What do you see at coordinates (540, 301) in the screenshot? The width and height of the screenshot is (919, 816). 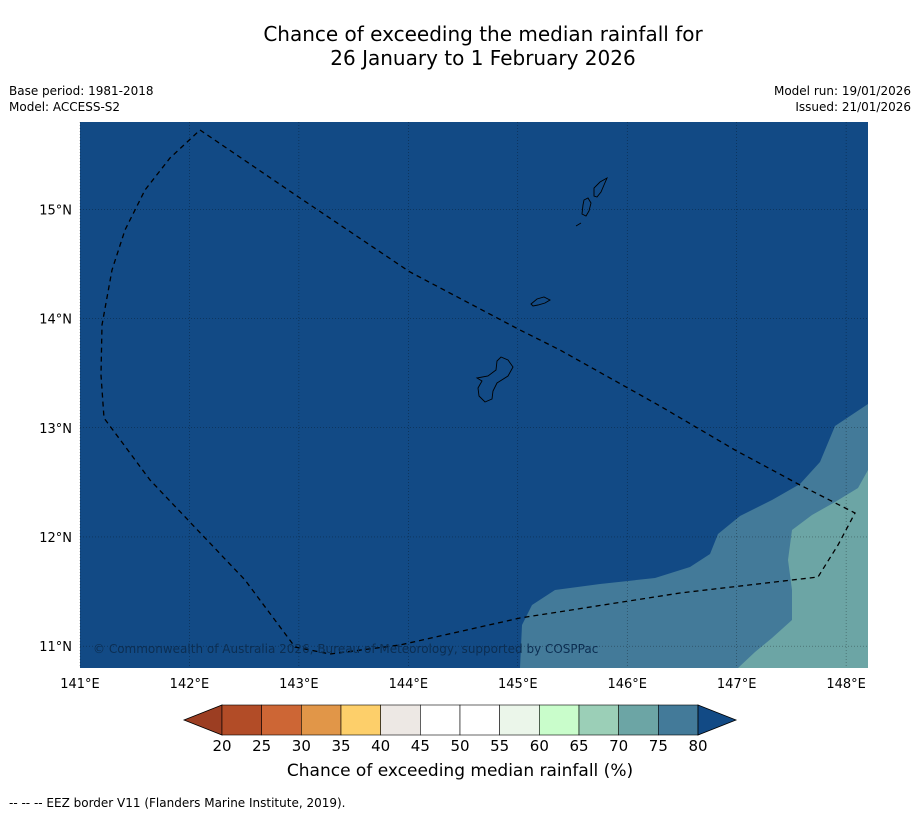 I see `rota-island` at bounding box center [540, 301].